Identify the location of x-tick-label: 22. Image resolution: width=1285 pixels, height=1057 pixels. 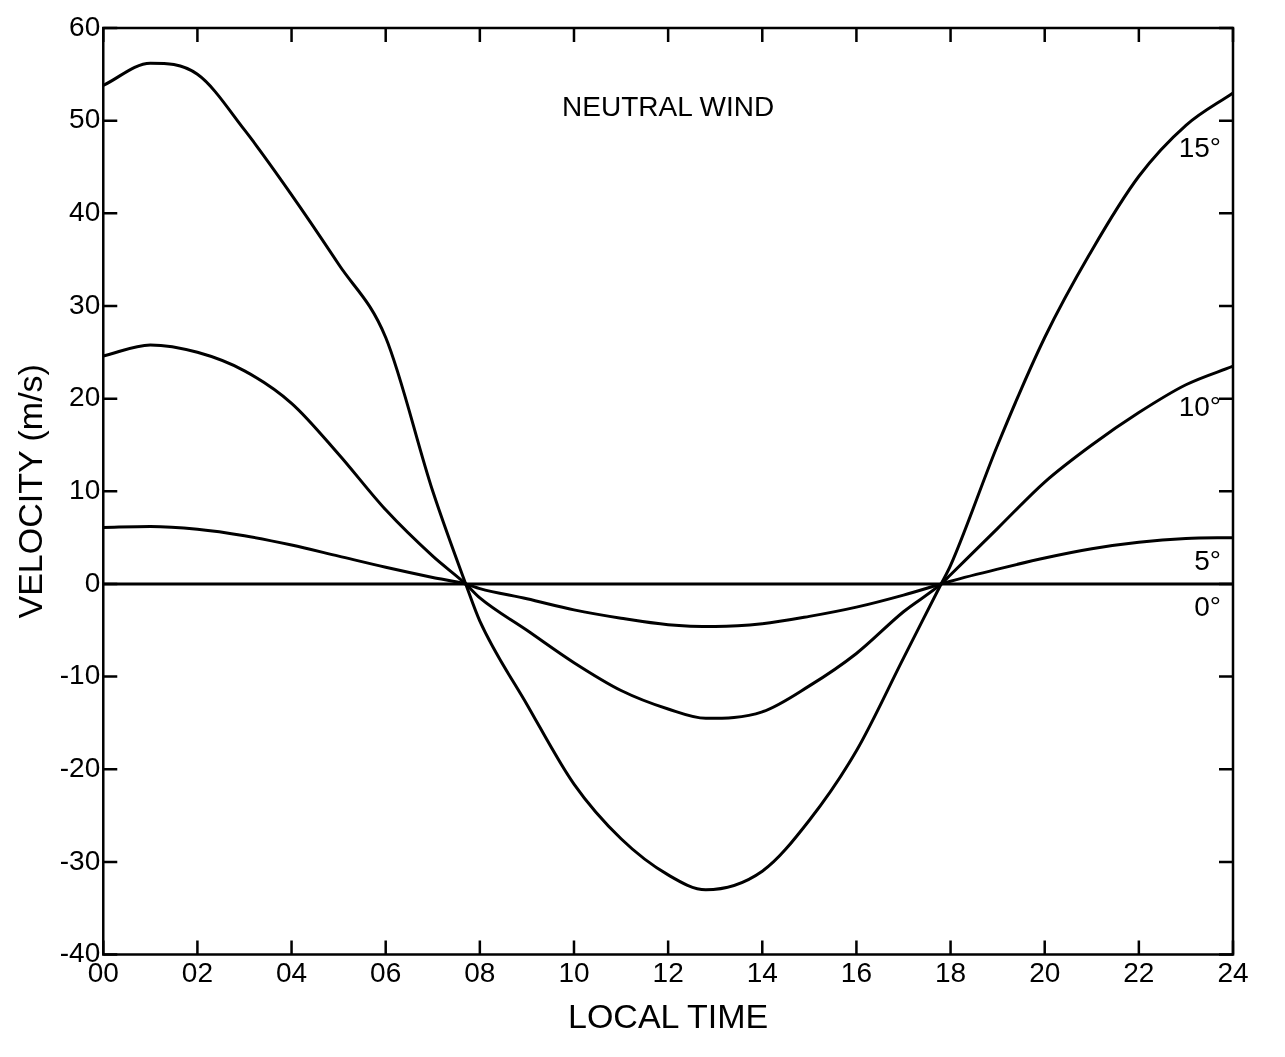
(1139, 973).